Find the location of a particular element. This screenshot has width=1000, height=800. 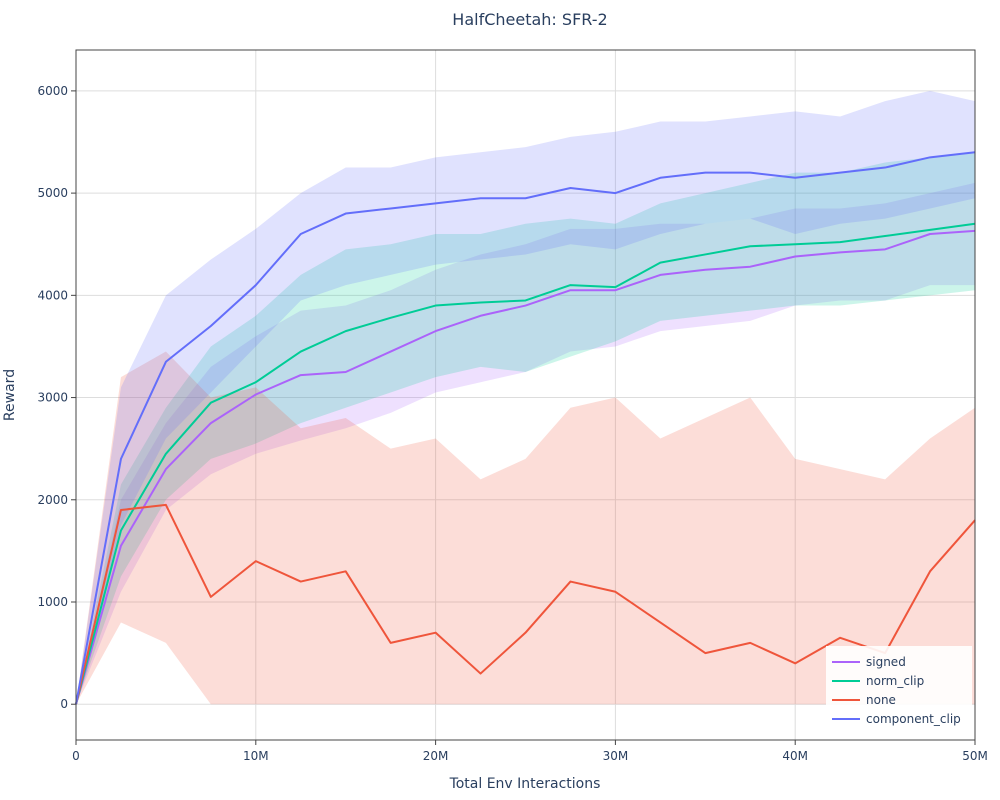

y-tick-label: 4000 is located at coordinates (52, 295).